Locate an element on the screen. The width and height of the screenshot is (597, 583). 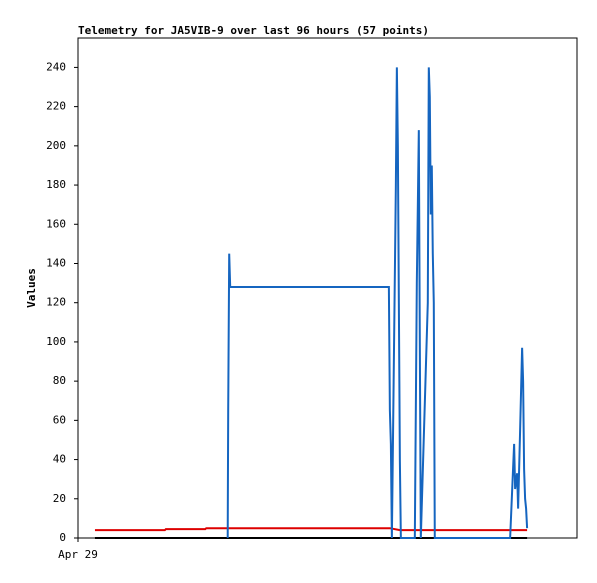
y-tick-label: 20 is located at coordinates (59, 498).